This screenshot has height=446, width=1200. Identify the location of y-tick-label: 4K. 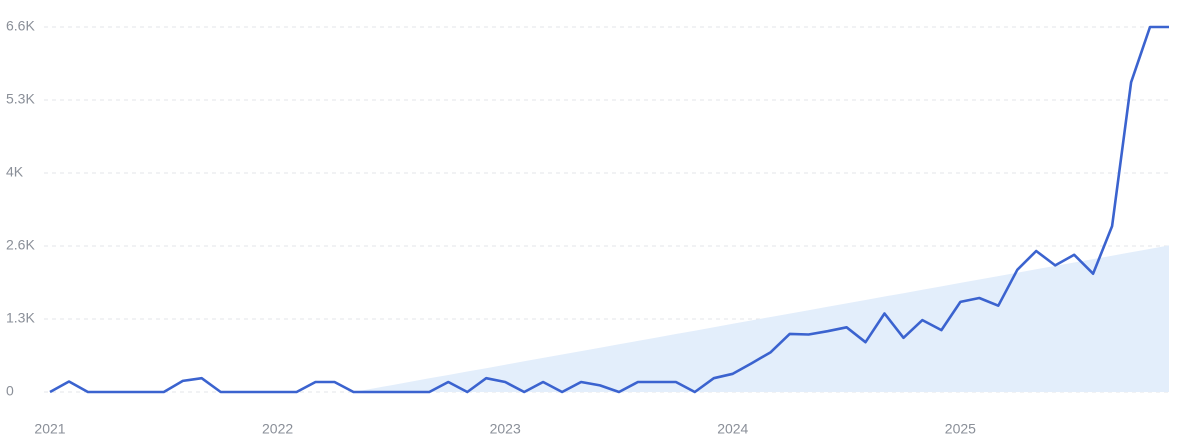
(15, 172).